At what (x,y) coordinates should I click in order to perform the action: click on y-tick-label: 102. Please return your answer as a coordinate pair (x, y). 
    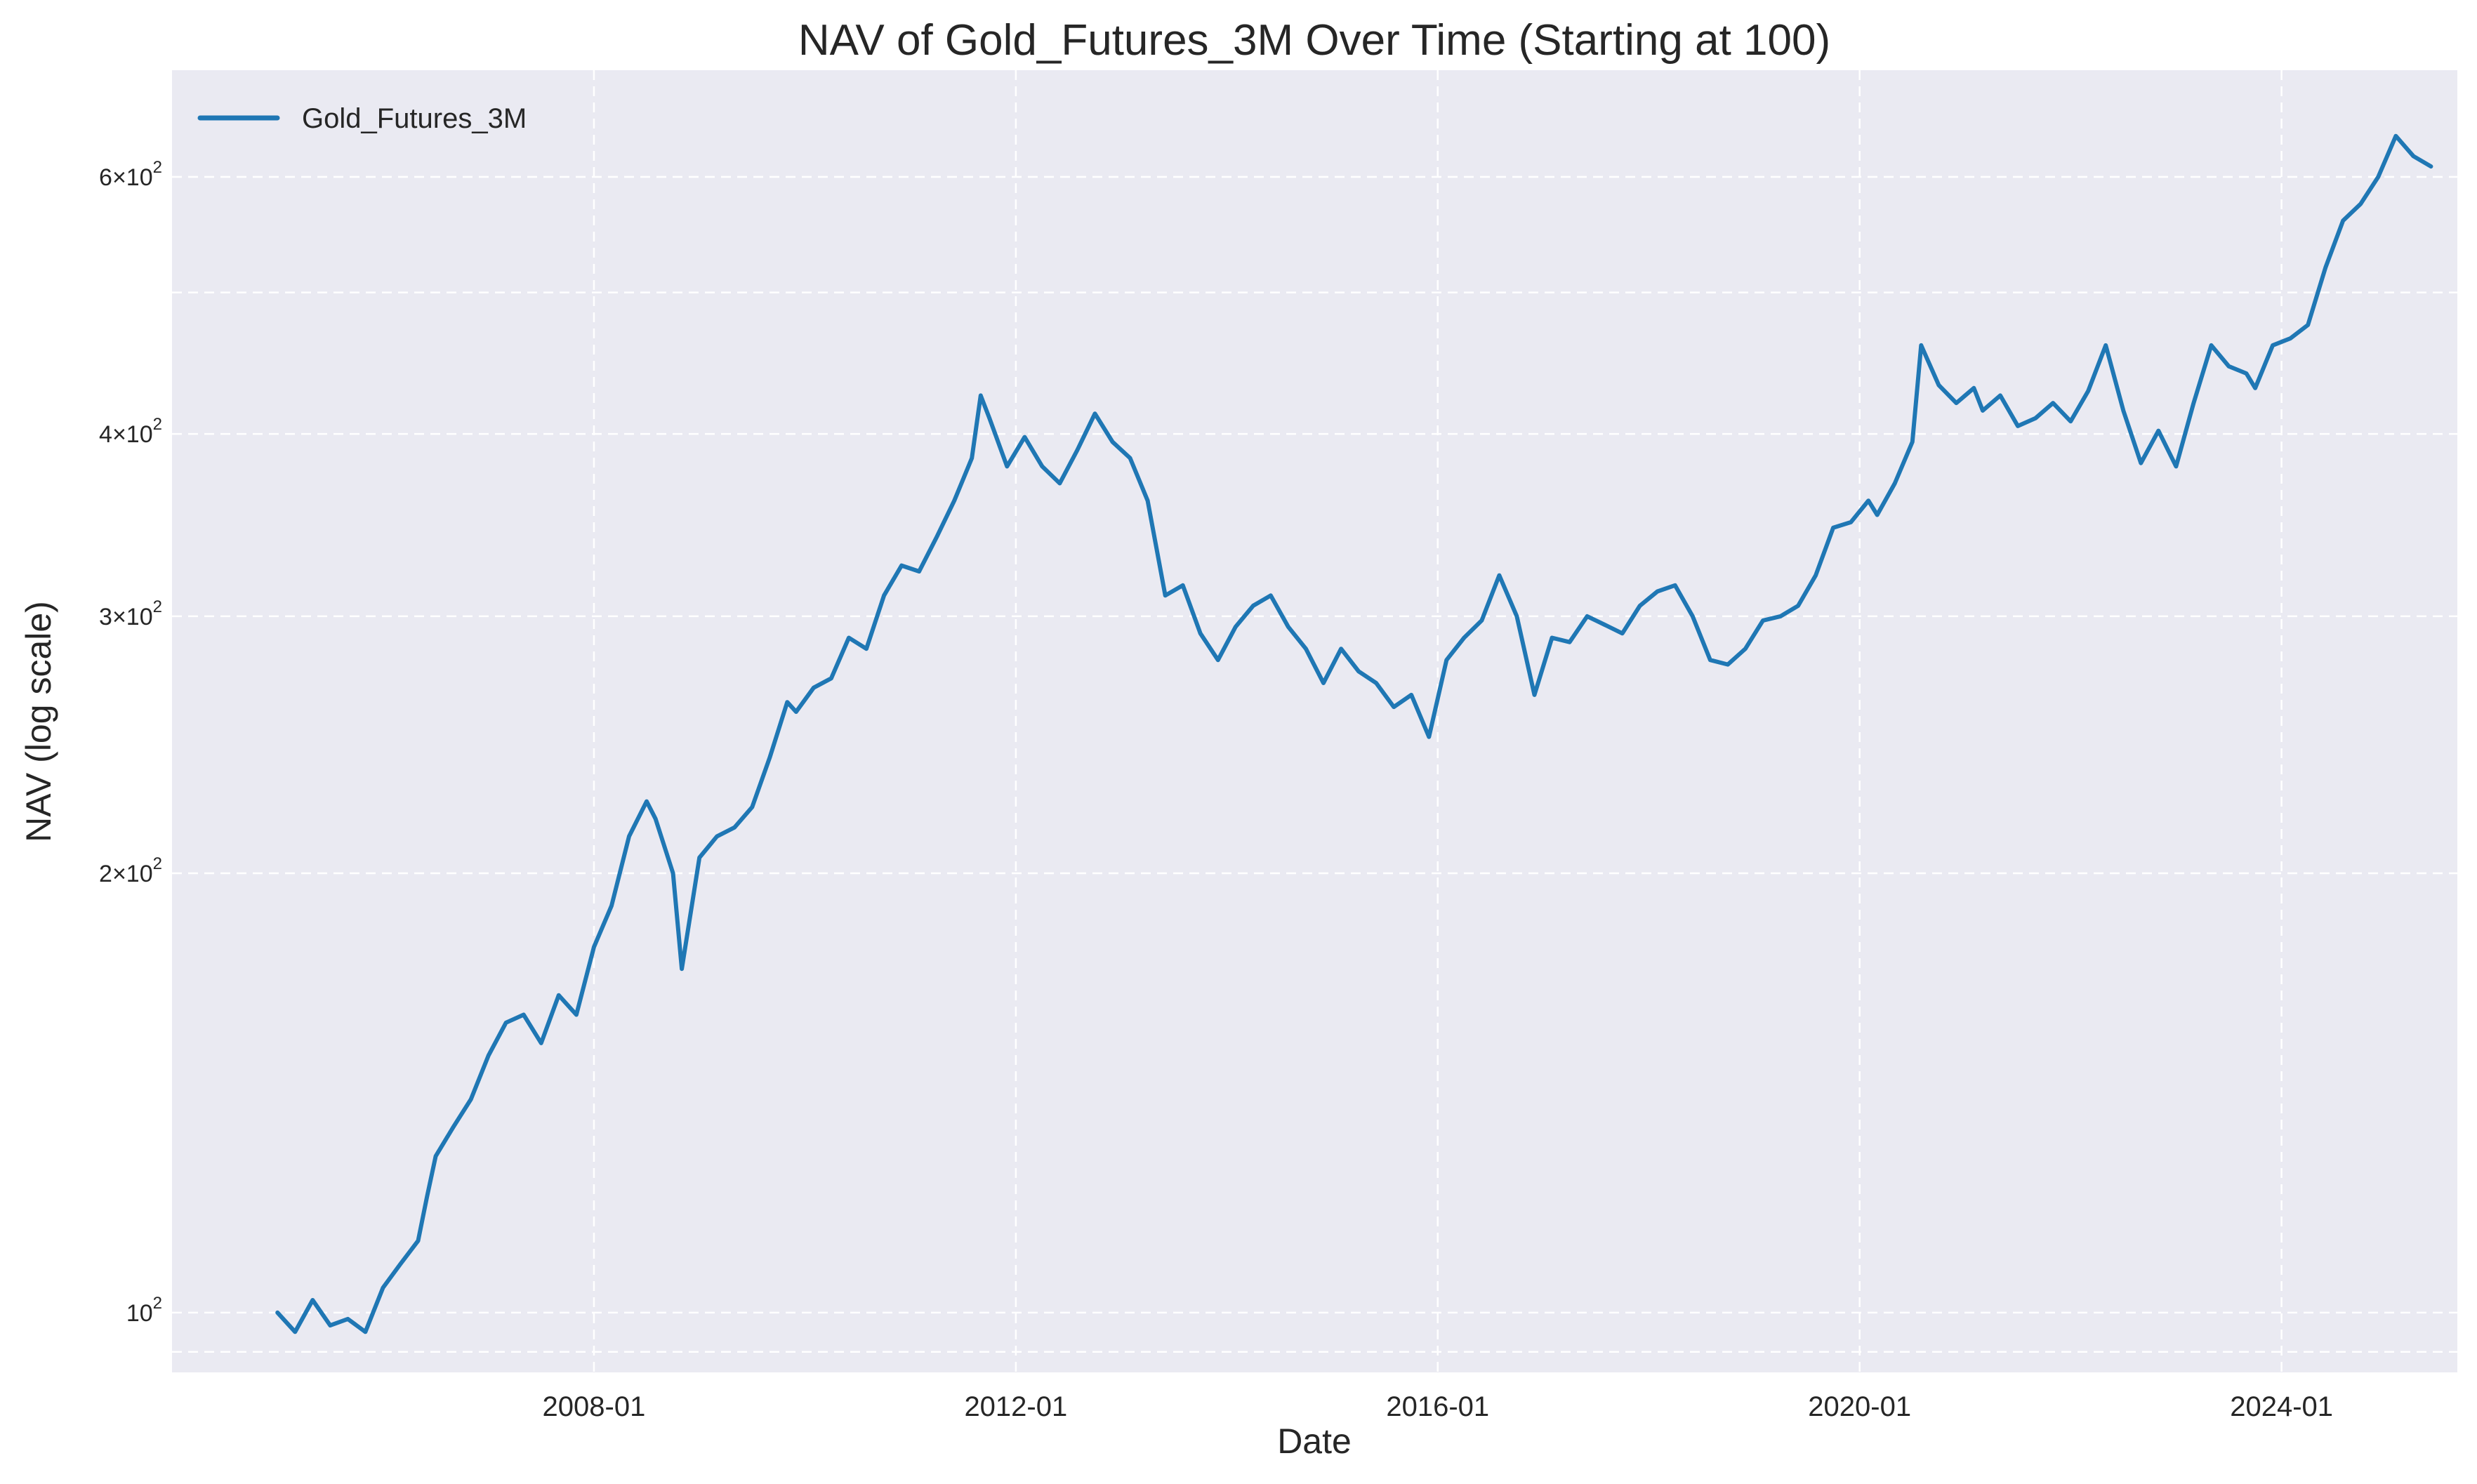
    Looking at the image, I should click on (144, 1310).